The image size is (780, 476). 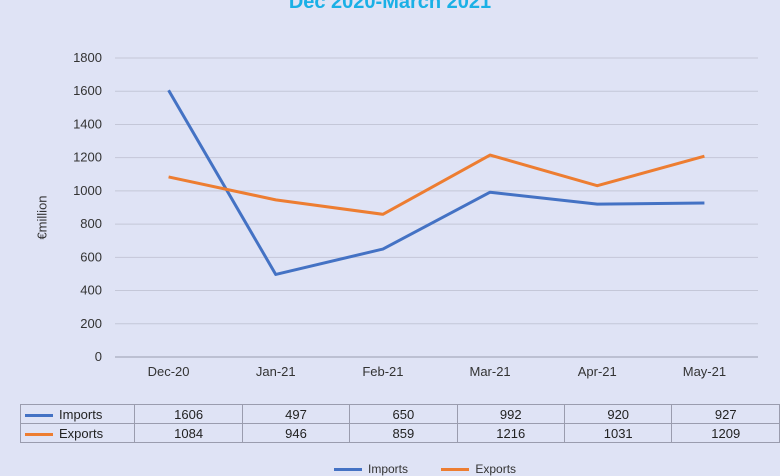 I want to click on y-tick-label: 1400, so click(x=87, y=123).